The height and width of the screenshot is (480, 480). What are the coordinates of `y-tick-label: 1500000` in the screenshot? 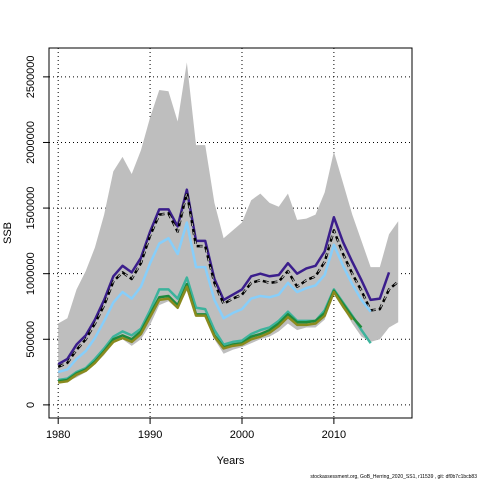 It's located at (31, 208).